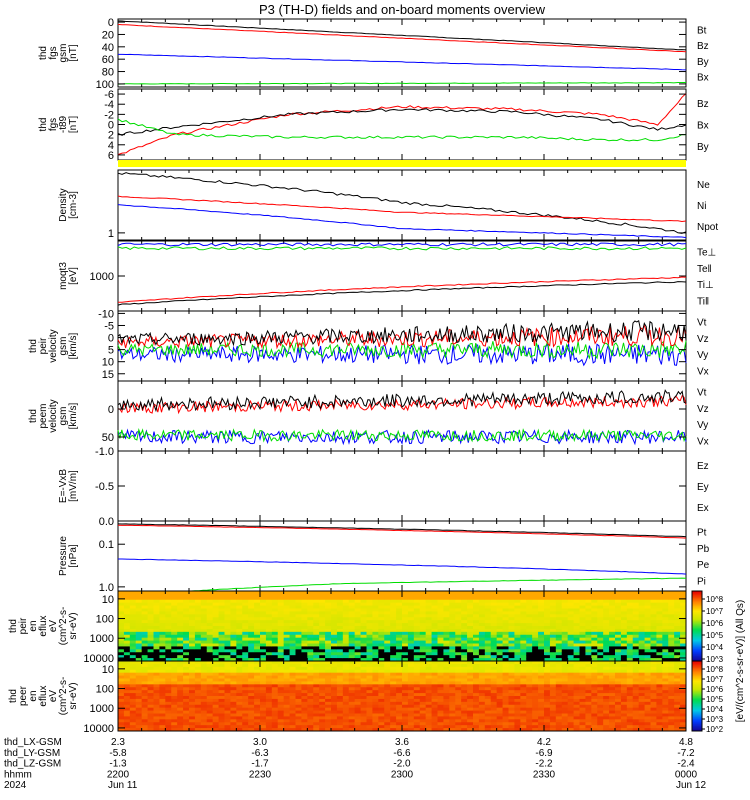 This screenshot has height=800, width=750. Describe the element at coordinates (706, 253) in the screenshot. I see `legend-entry: Te⊥` at that location.